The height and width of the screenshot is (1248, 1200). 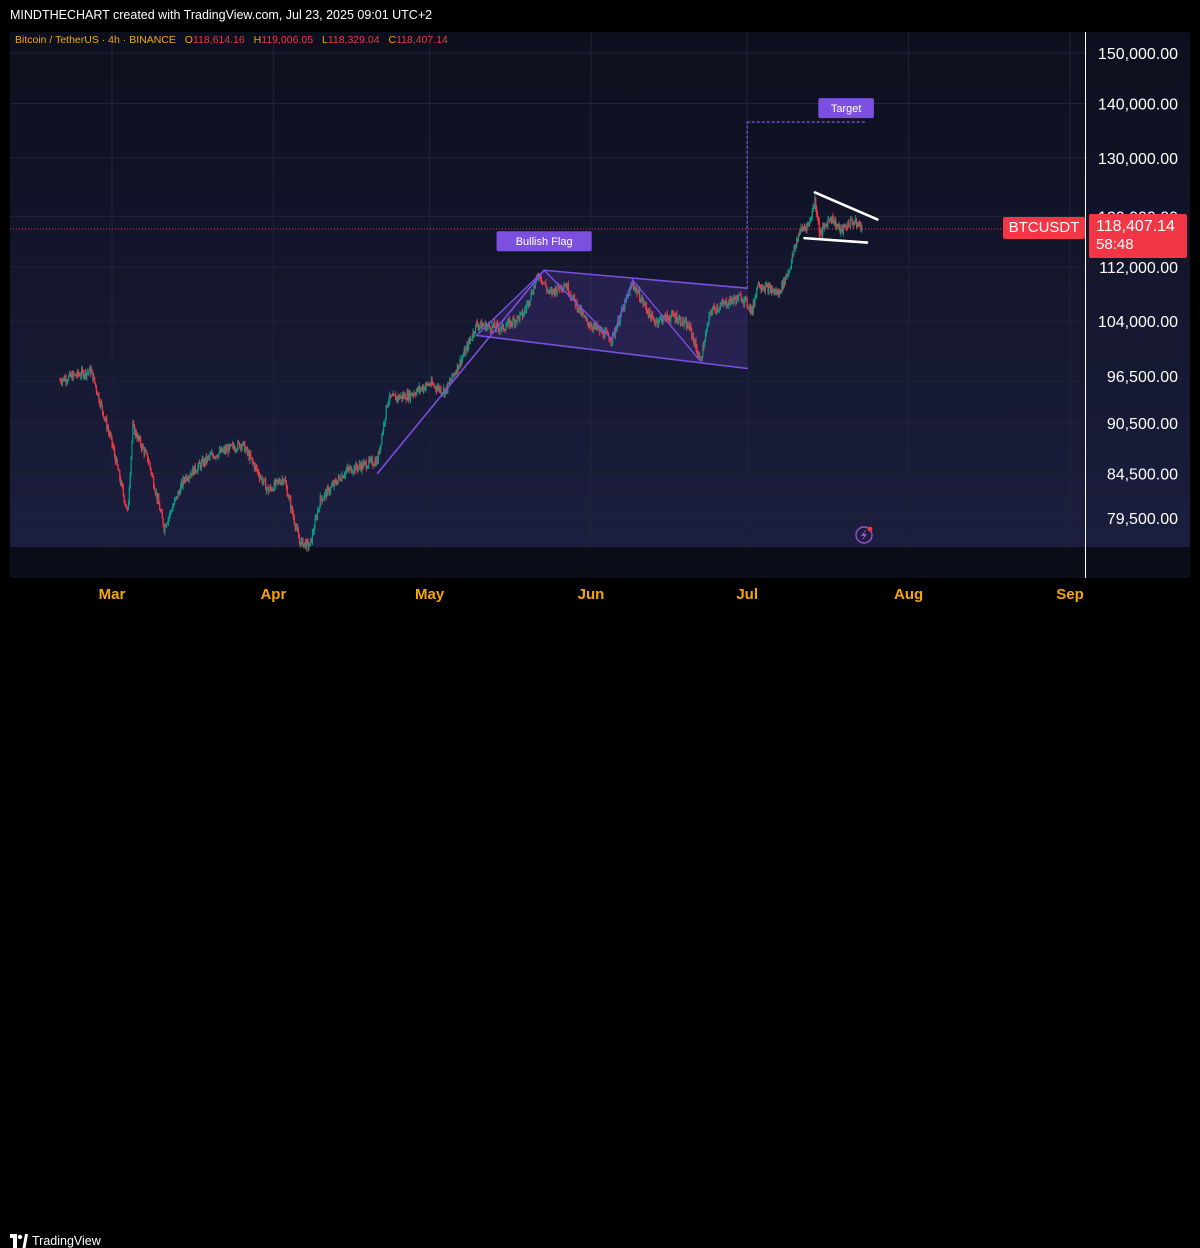 What do you see at coordinates (430, 594) in the screenshot?
I see `date-tick-label: May` at bounding box center [430, 594].